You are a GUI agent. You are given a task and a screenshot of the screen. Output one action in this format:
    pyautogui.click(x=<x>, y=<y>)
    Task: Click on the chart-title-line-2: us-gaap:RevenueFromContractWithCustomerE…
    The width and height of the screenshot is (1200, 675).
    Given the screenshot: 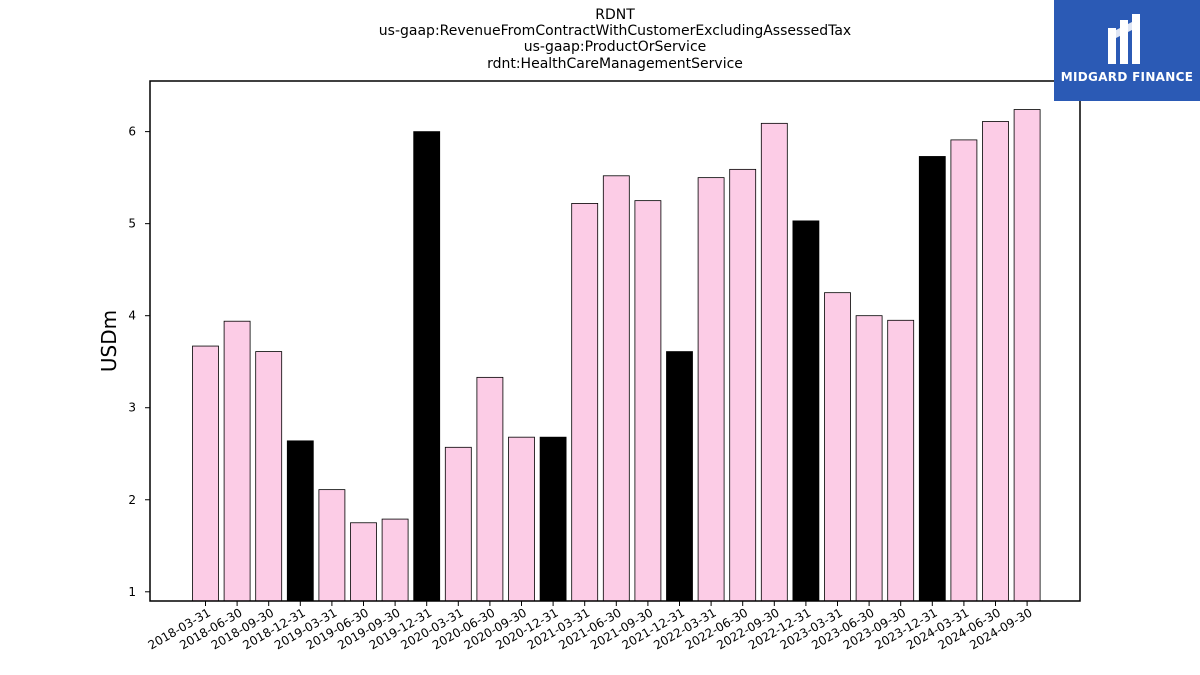 What is the action you would take?
    pyautogui.click(x=615, y=31)
    